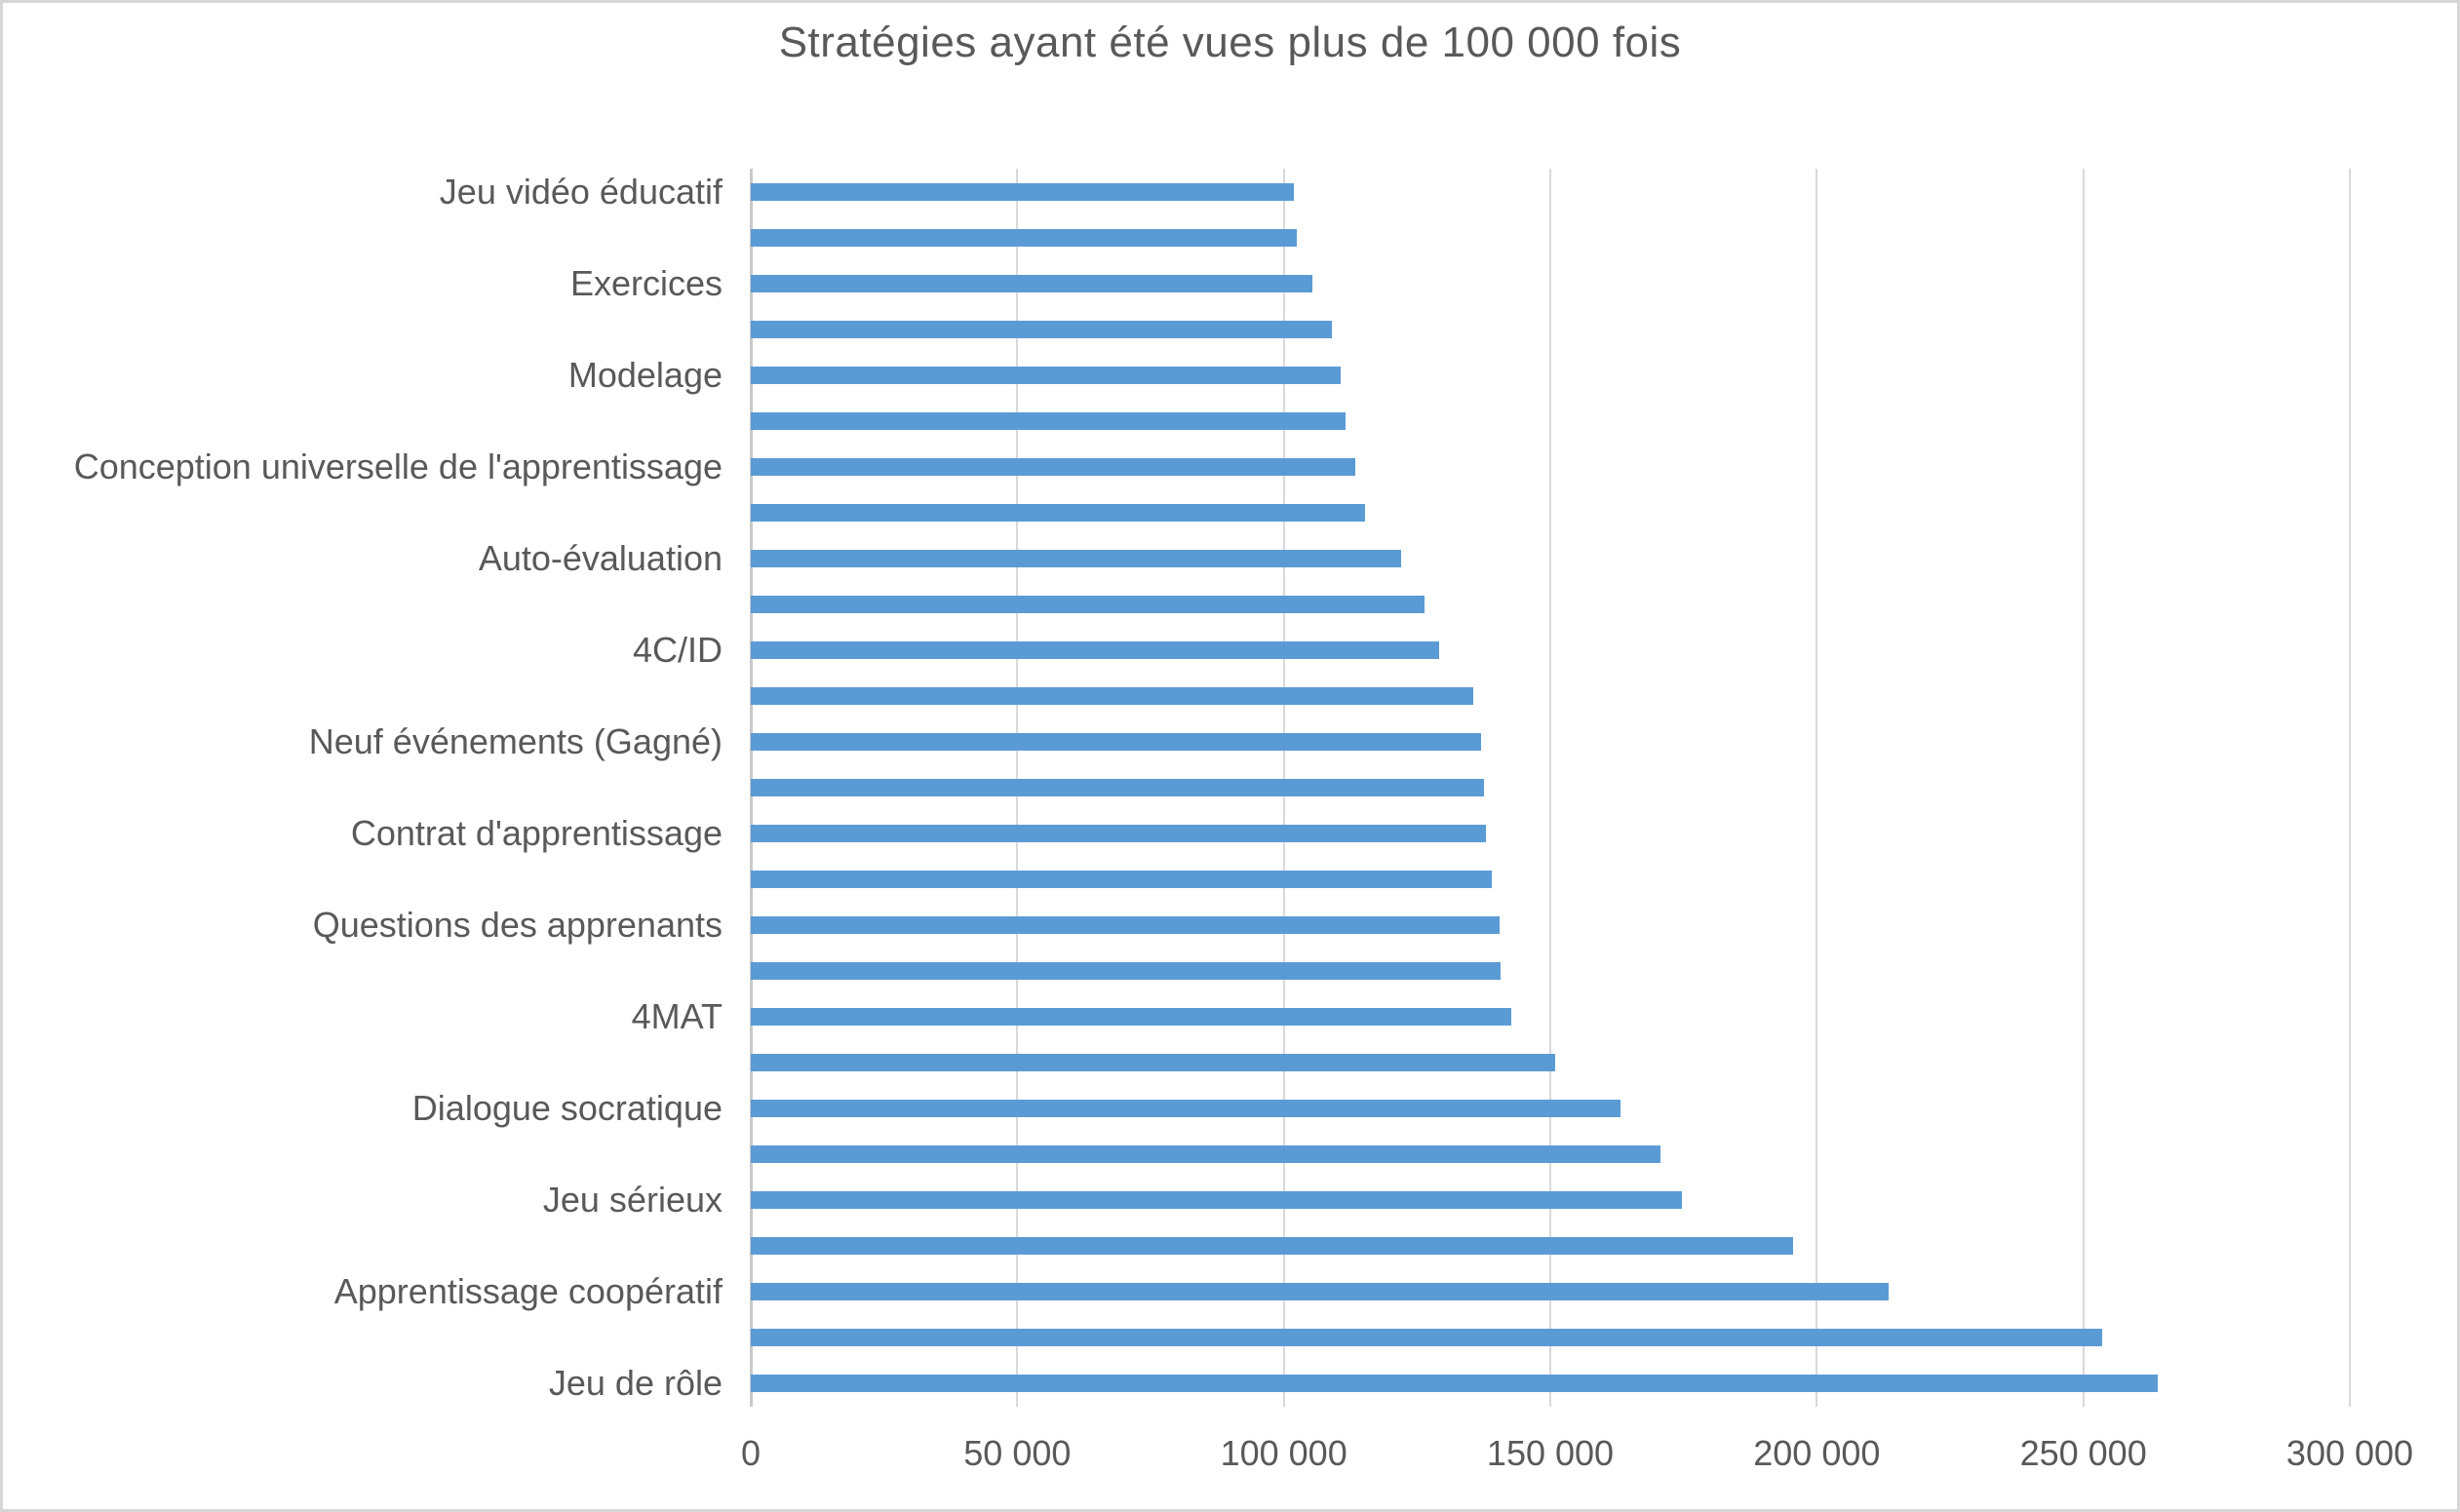 Image resolution: width=2460 pixels, height=1512 pixels. What do you see at coordinates (2350, 1453) in the screenshot?
I see `value-axis-tick-label: 300 000` at bounding box center [2350, 1453].